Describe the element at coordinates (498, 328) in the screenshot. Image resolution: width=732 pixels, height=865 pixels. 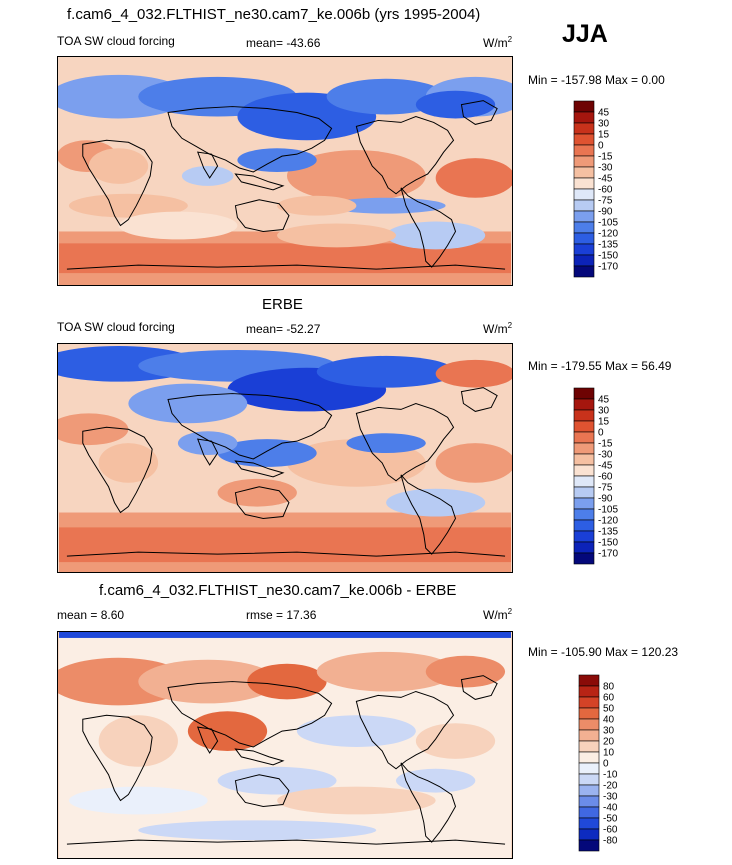
I see `panel2-units: W/m2` at that location.